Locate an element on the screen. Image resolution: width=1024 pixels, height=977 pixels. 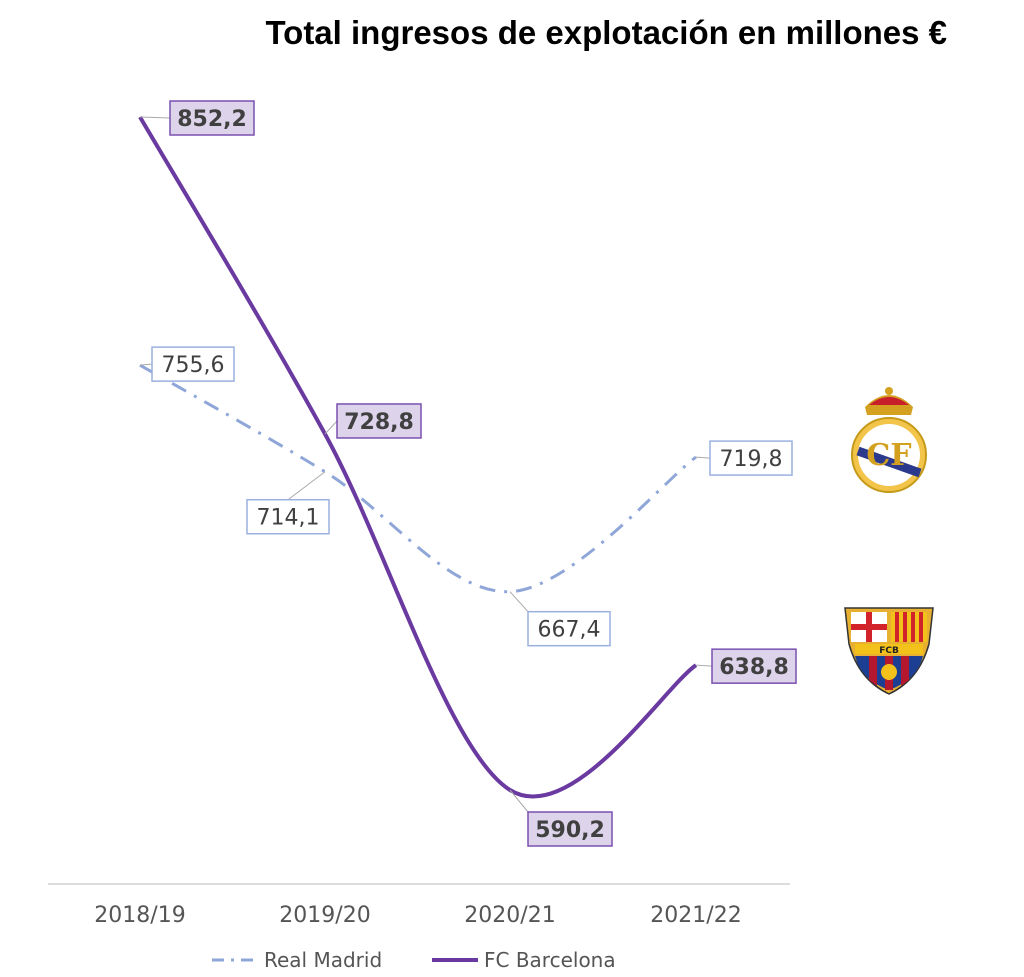
data-label: 590,2 is located at coordinates (570, 830).